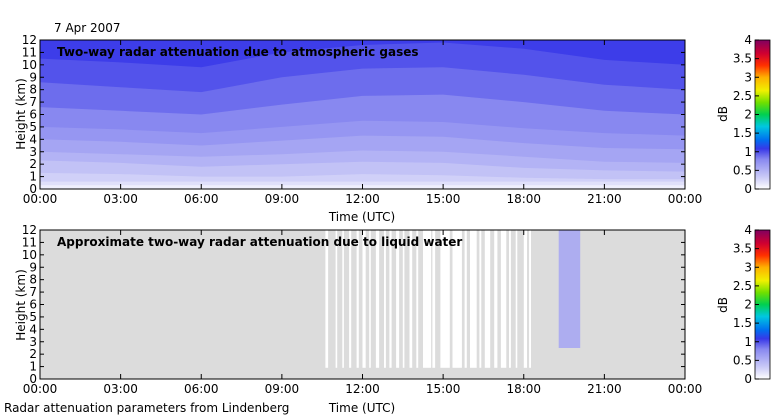  Describe the element at coordinates (569, 289) in the screenshot. I see `attenuation-region` at that location.